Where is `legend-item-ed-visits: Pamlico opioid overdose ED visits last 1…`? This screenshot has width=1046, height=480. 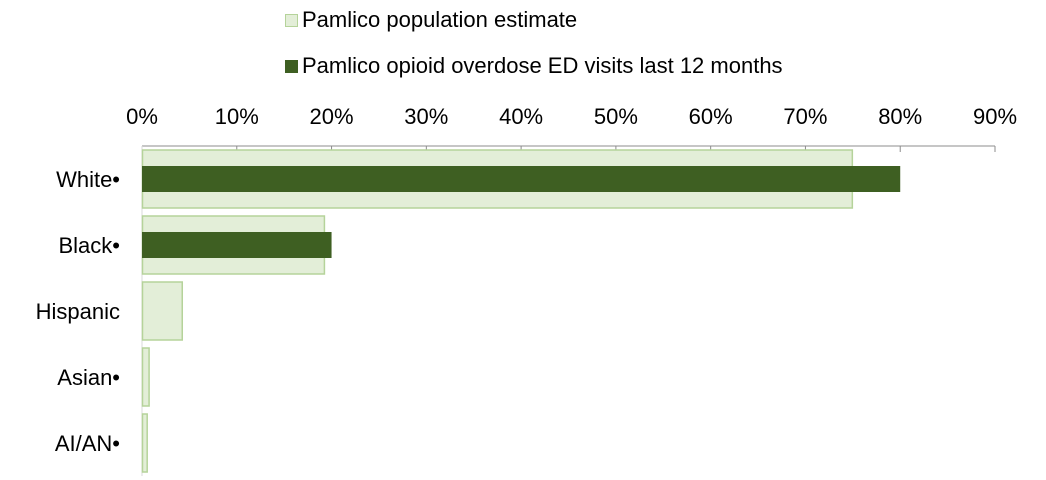
legend-item-ed-visits: Pamlico opioid overdose ED visits last 1… is located at coordinates (534, 66).